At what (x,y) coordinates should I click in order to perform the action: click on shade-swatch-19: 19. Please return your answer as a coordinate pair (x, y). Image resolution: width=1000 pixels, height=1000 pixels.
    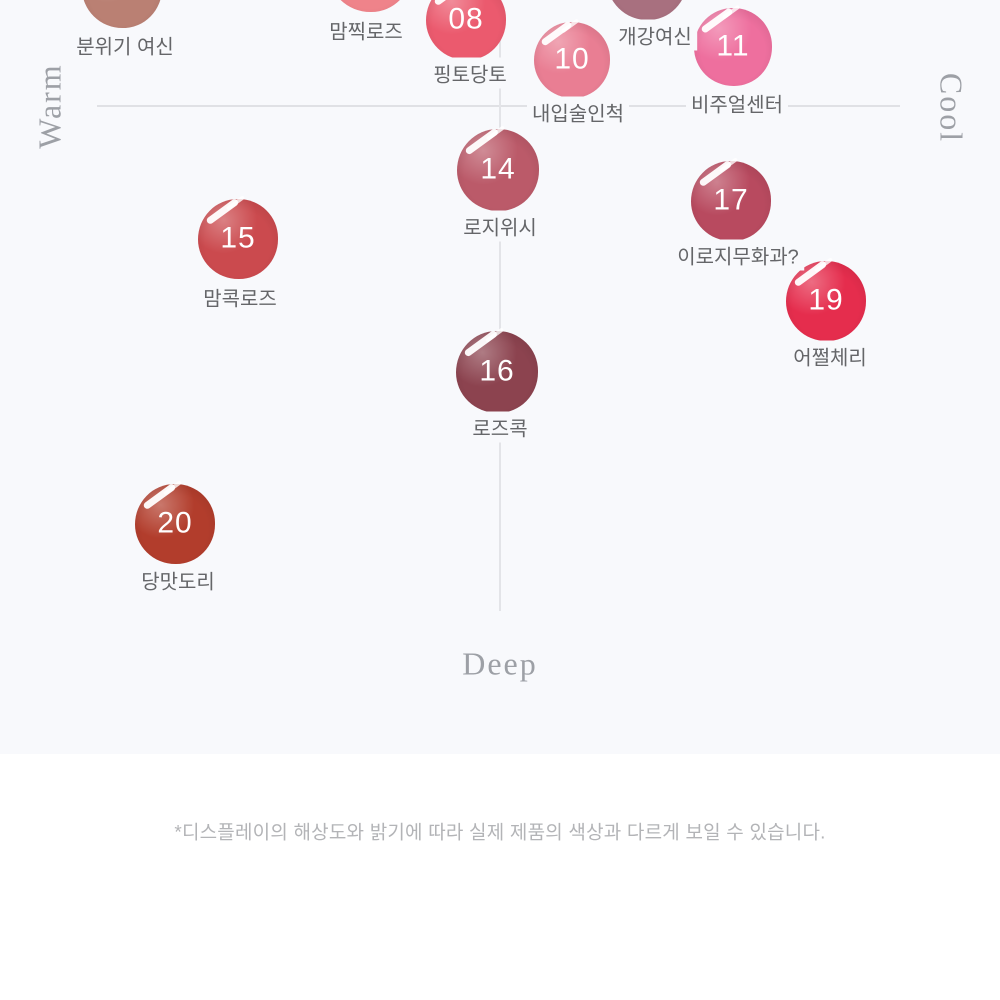
    Looking at the image, I should click on (826, 301).